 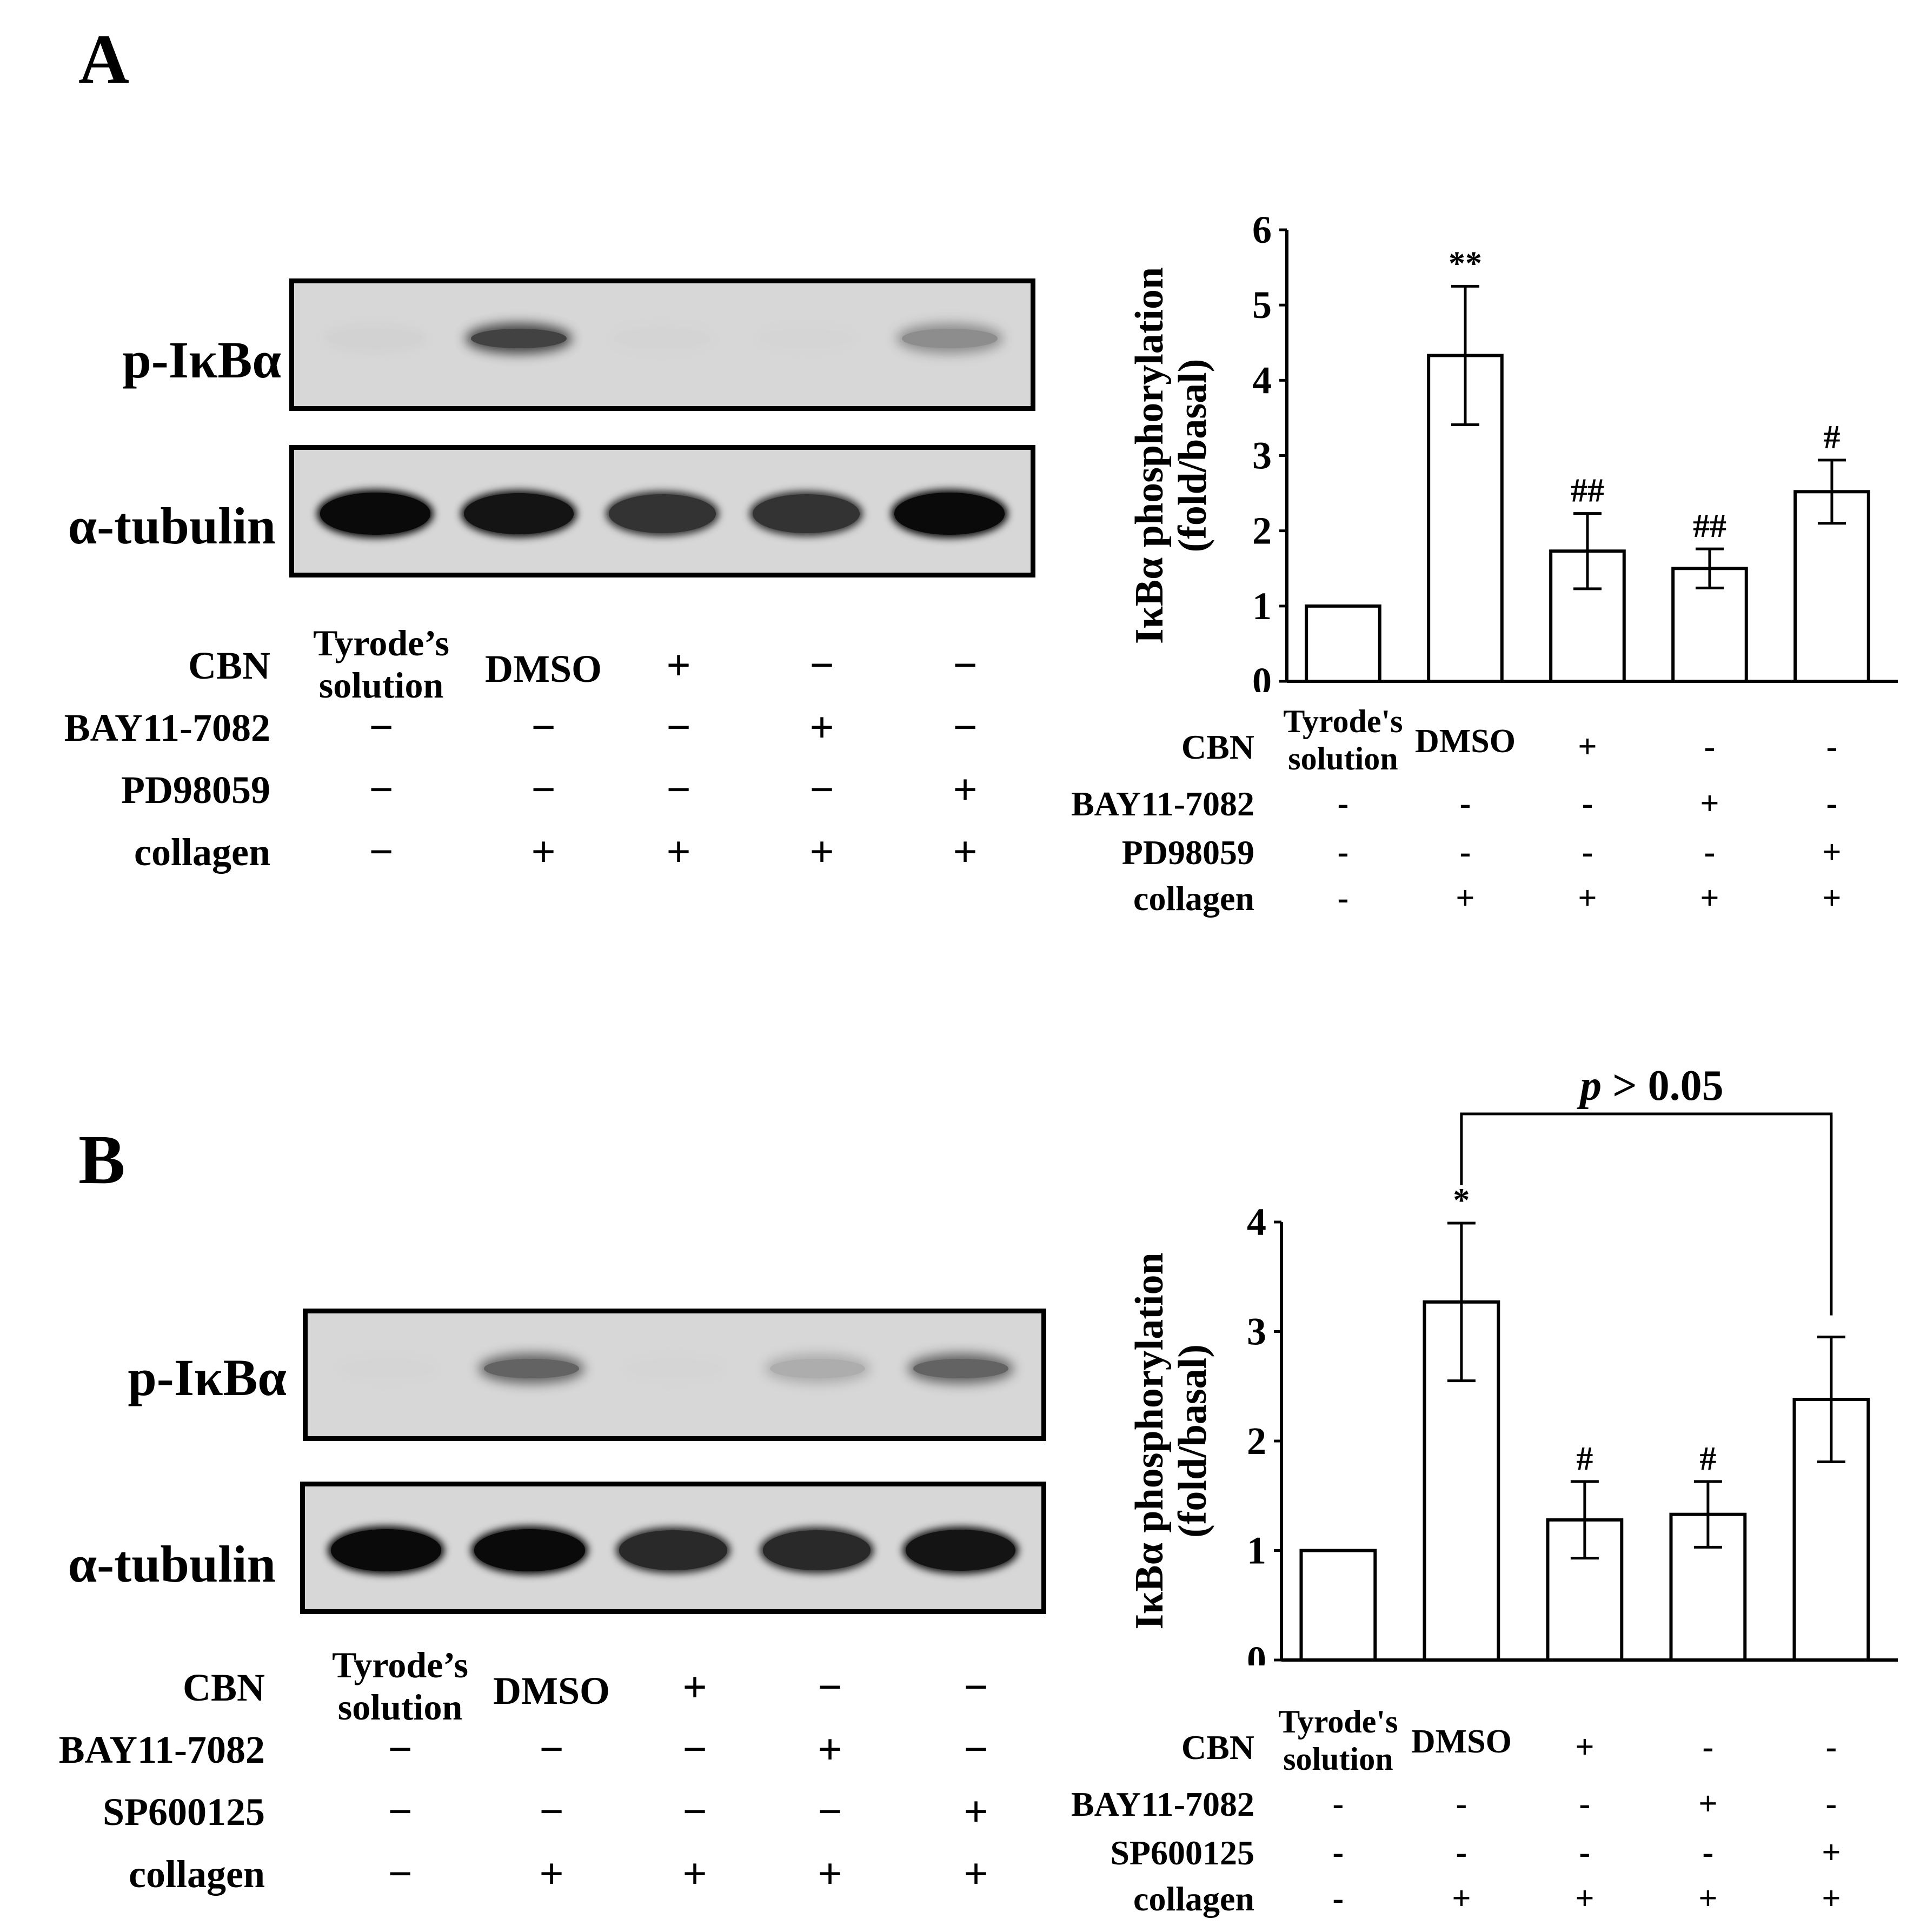 What do you see at coordinates (1262, 305) in the screenshot?
I see `y-tick-label: 5` at bounding box center [1262, 305].